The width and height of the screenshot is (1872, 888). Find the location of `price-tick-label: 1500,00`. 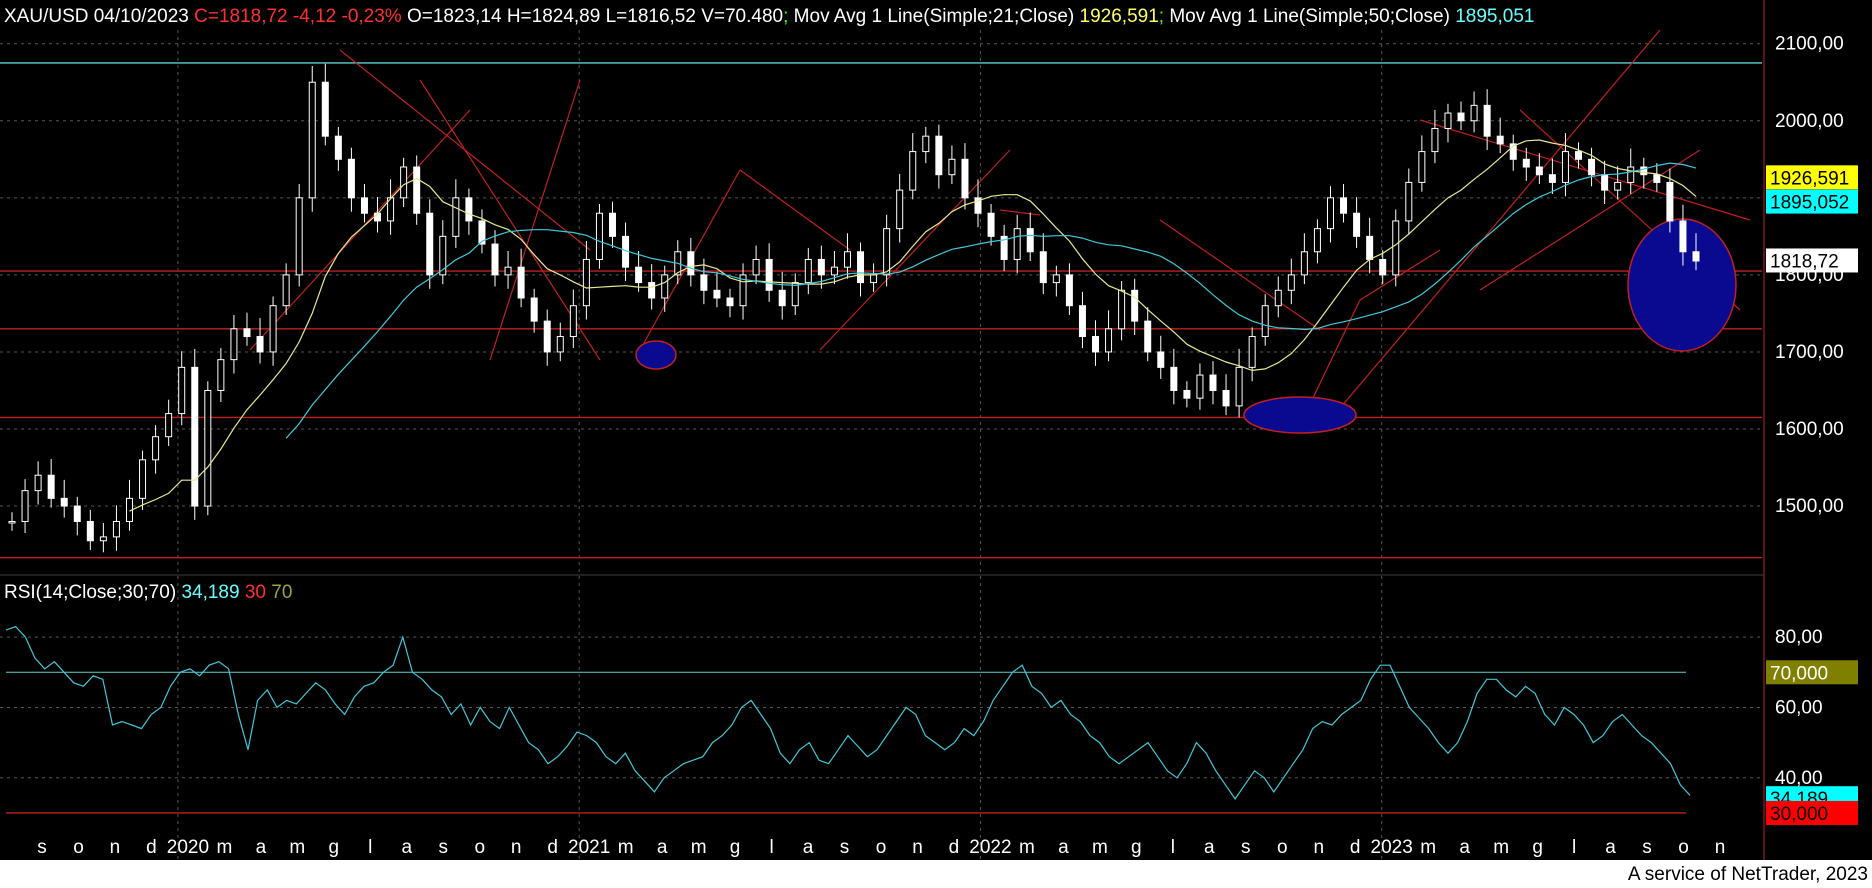

price-tick-label: 1500,00 is located at coordinates (1809, 506).